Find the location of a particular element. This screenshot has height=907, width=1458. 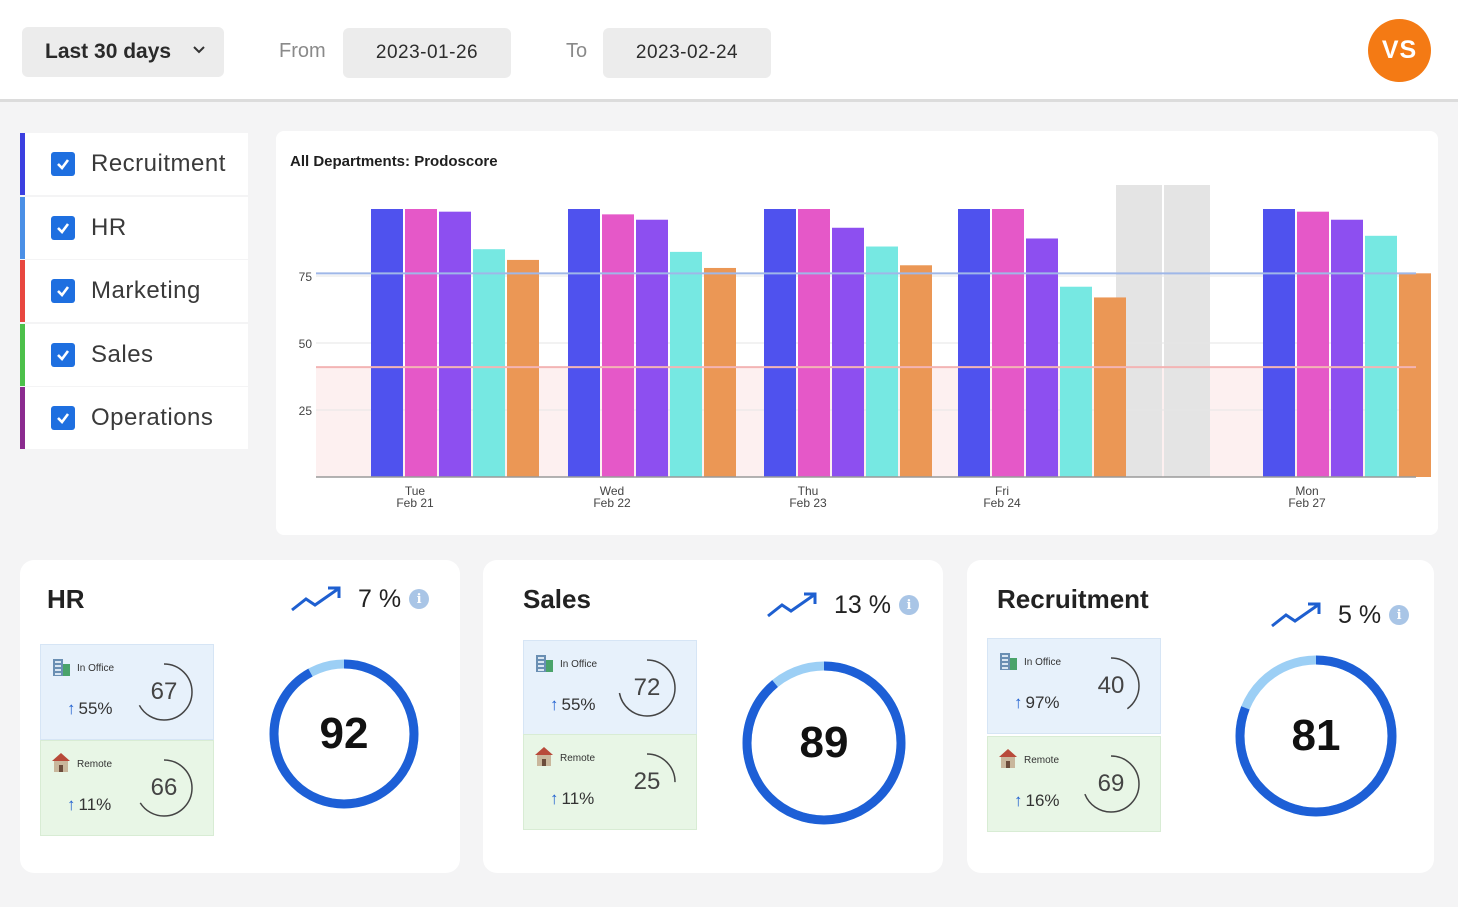

to-date-field: 2023-02-24 is located at coordinates (687, 53).